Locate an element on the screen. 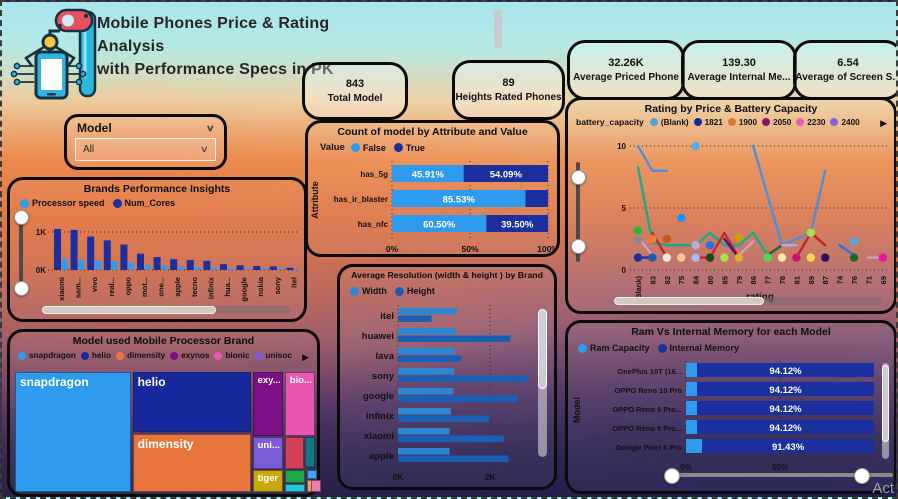  chart-title: Count of model by Attribute and Value is located at coordinates (432, 132).